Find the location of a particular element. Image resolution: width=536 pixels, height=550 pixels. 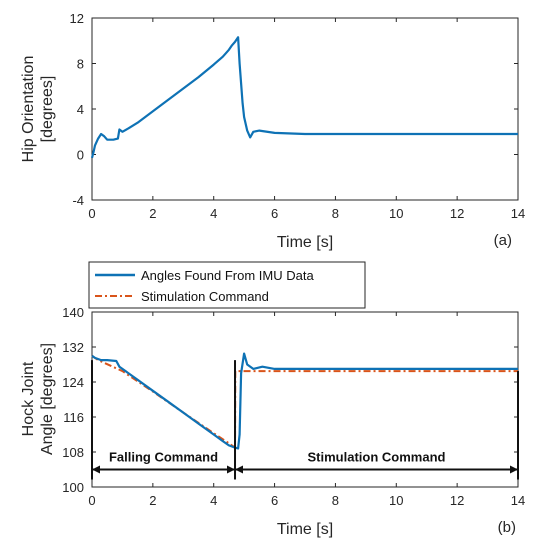

panel-b-ytick-label: 140 is located at coordinates (73, 312).